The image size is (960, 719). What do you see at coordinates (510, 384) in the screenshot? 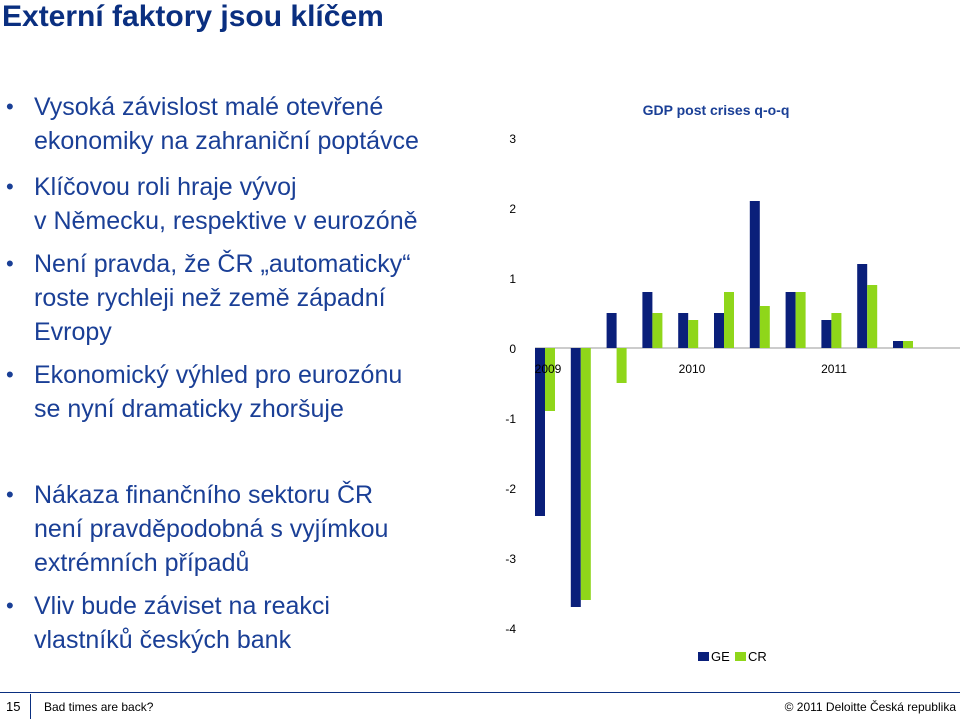
I see `y-axis: 3 2 1 0 -1 -2 -3 -4` at bounding box center [510, 384].